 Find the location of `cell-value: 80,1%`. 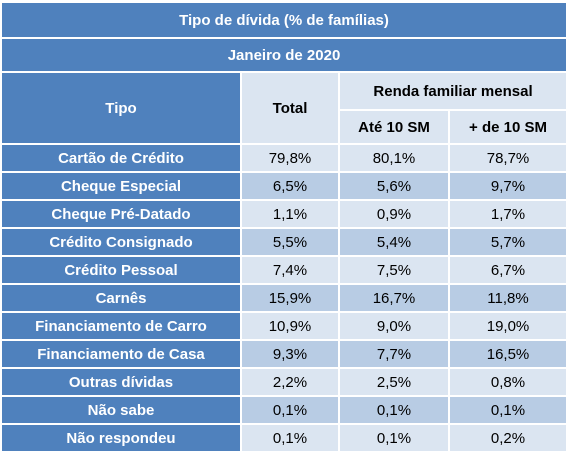

cell-value: 80,1% is located at coordinates (394, 158).